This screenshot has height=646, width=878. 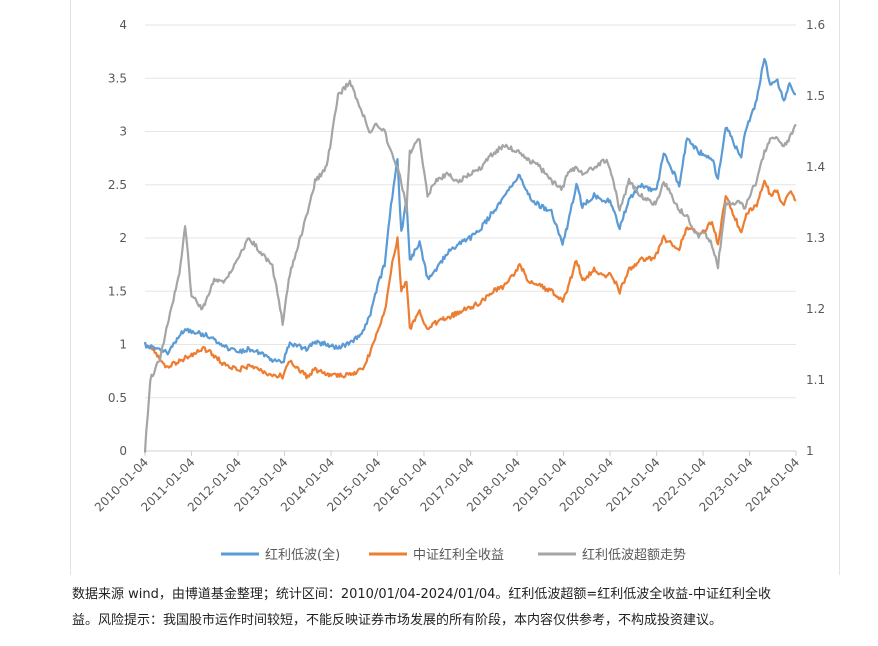 I want to click on right-y-tick-label: 1.2, so click(x=815, y=309).